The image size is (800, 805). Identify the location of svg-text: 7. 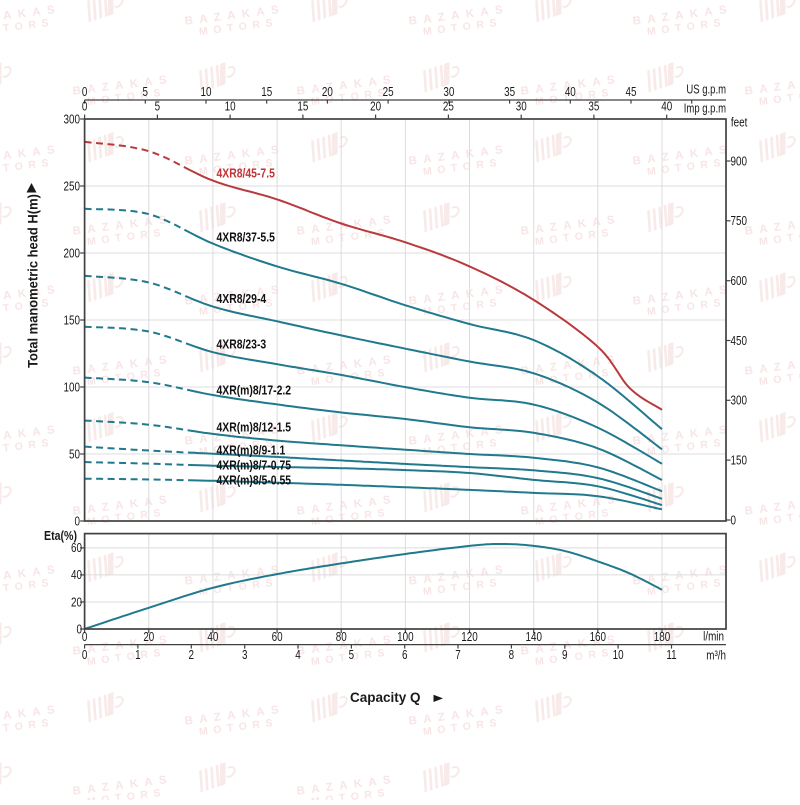
(457, 655).